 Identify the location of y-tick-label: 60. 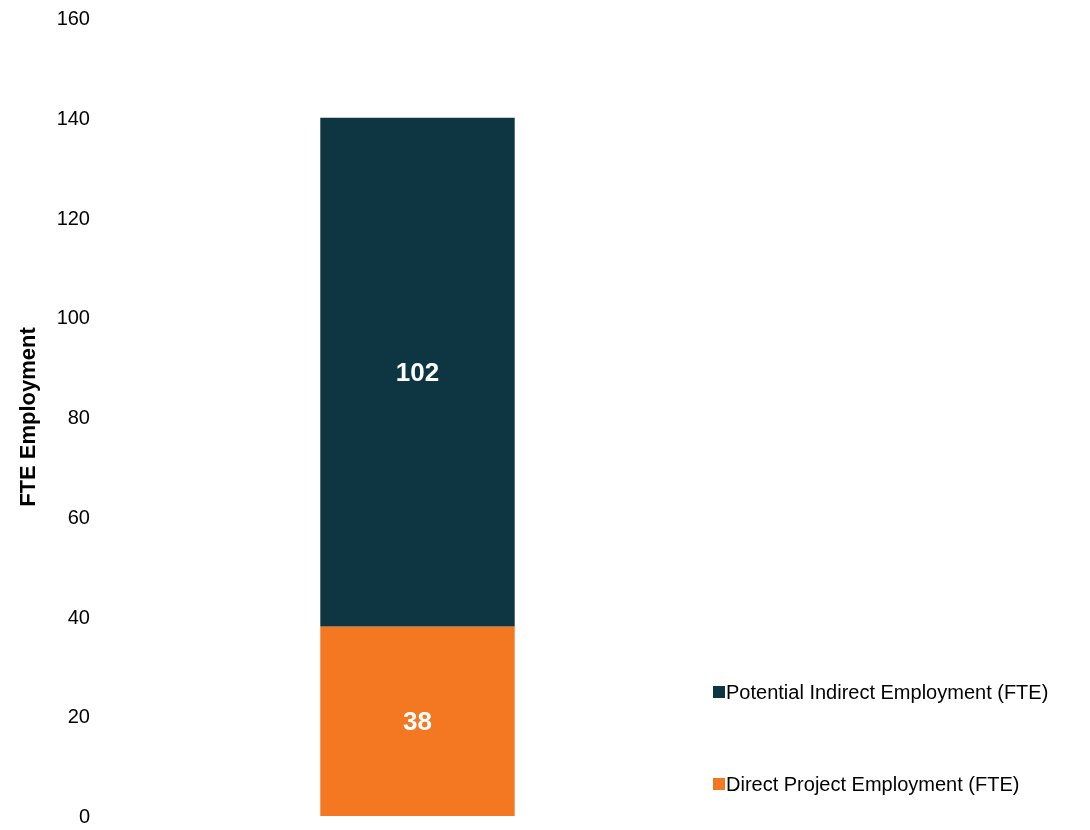
(78, 516).